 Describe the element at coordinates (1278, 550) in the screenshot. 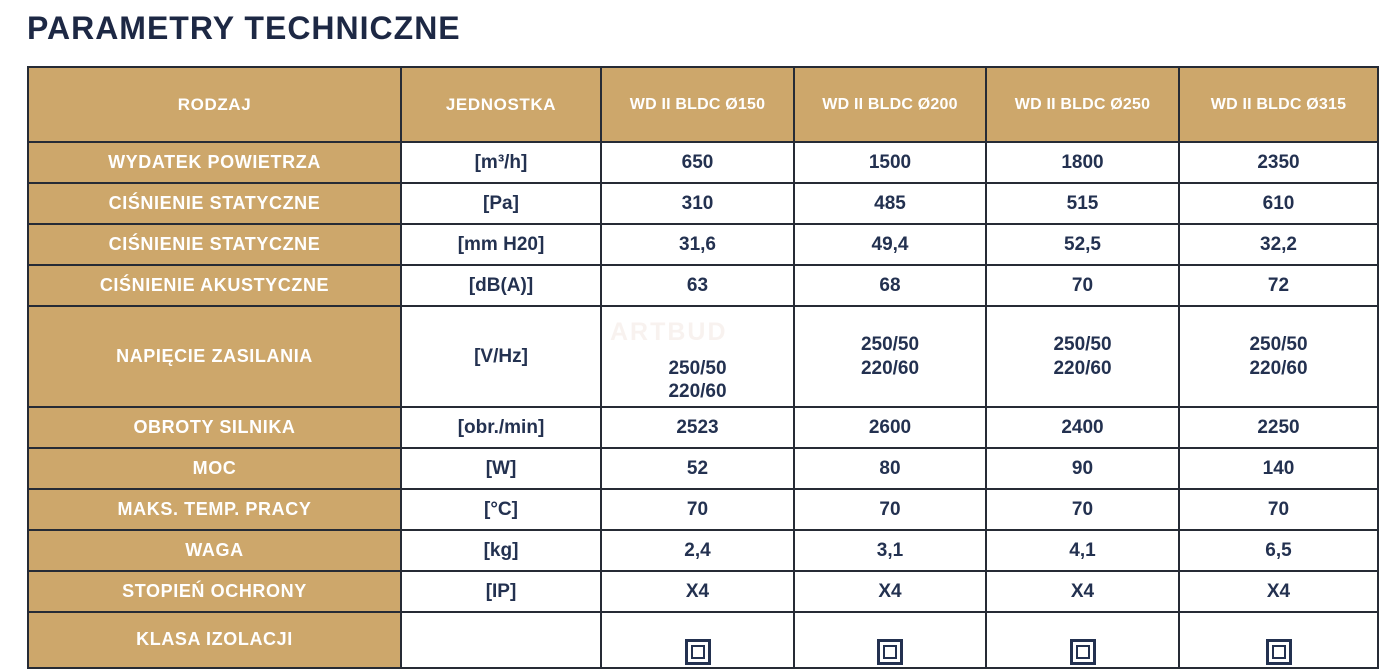

I see `value-cell: 6,5` at that location.